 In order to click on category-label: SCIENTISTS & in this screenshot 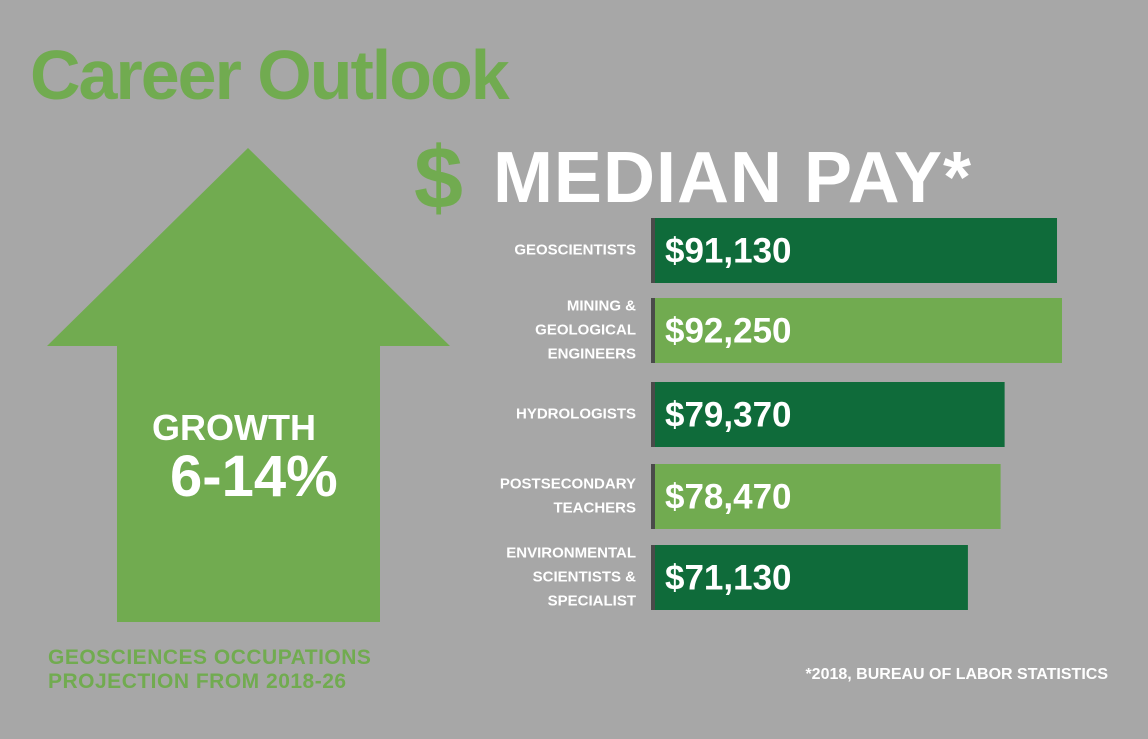, I will do `click(585, 577)`.